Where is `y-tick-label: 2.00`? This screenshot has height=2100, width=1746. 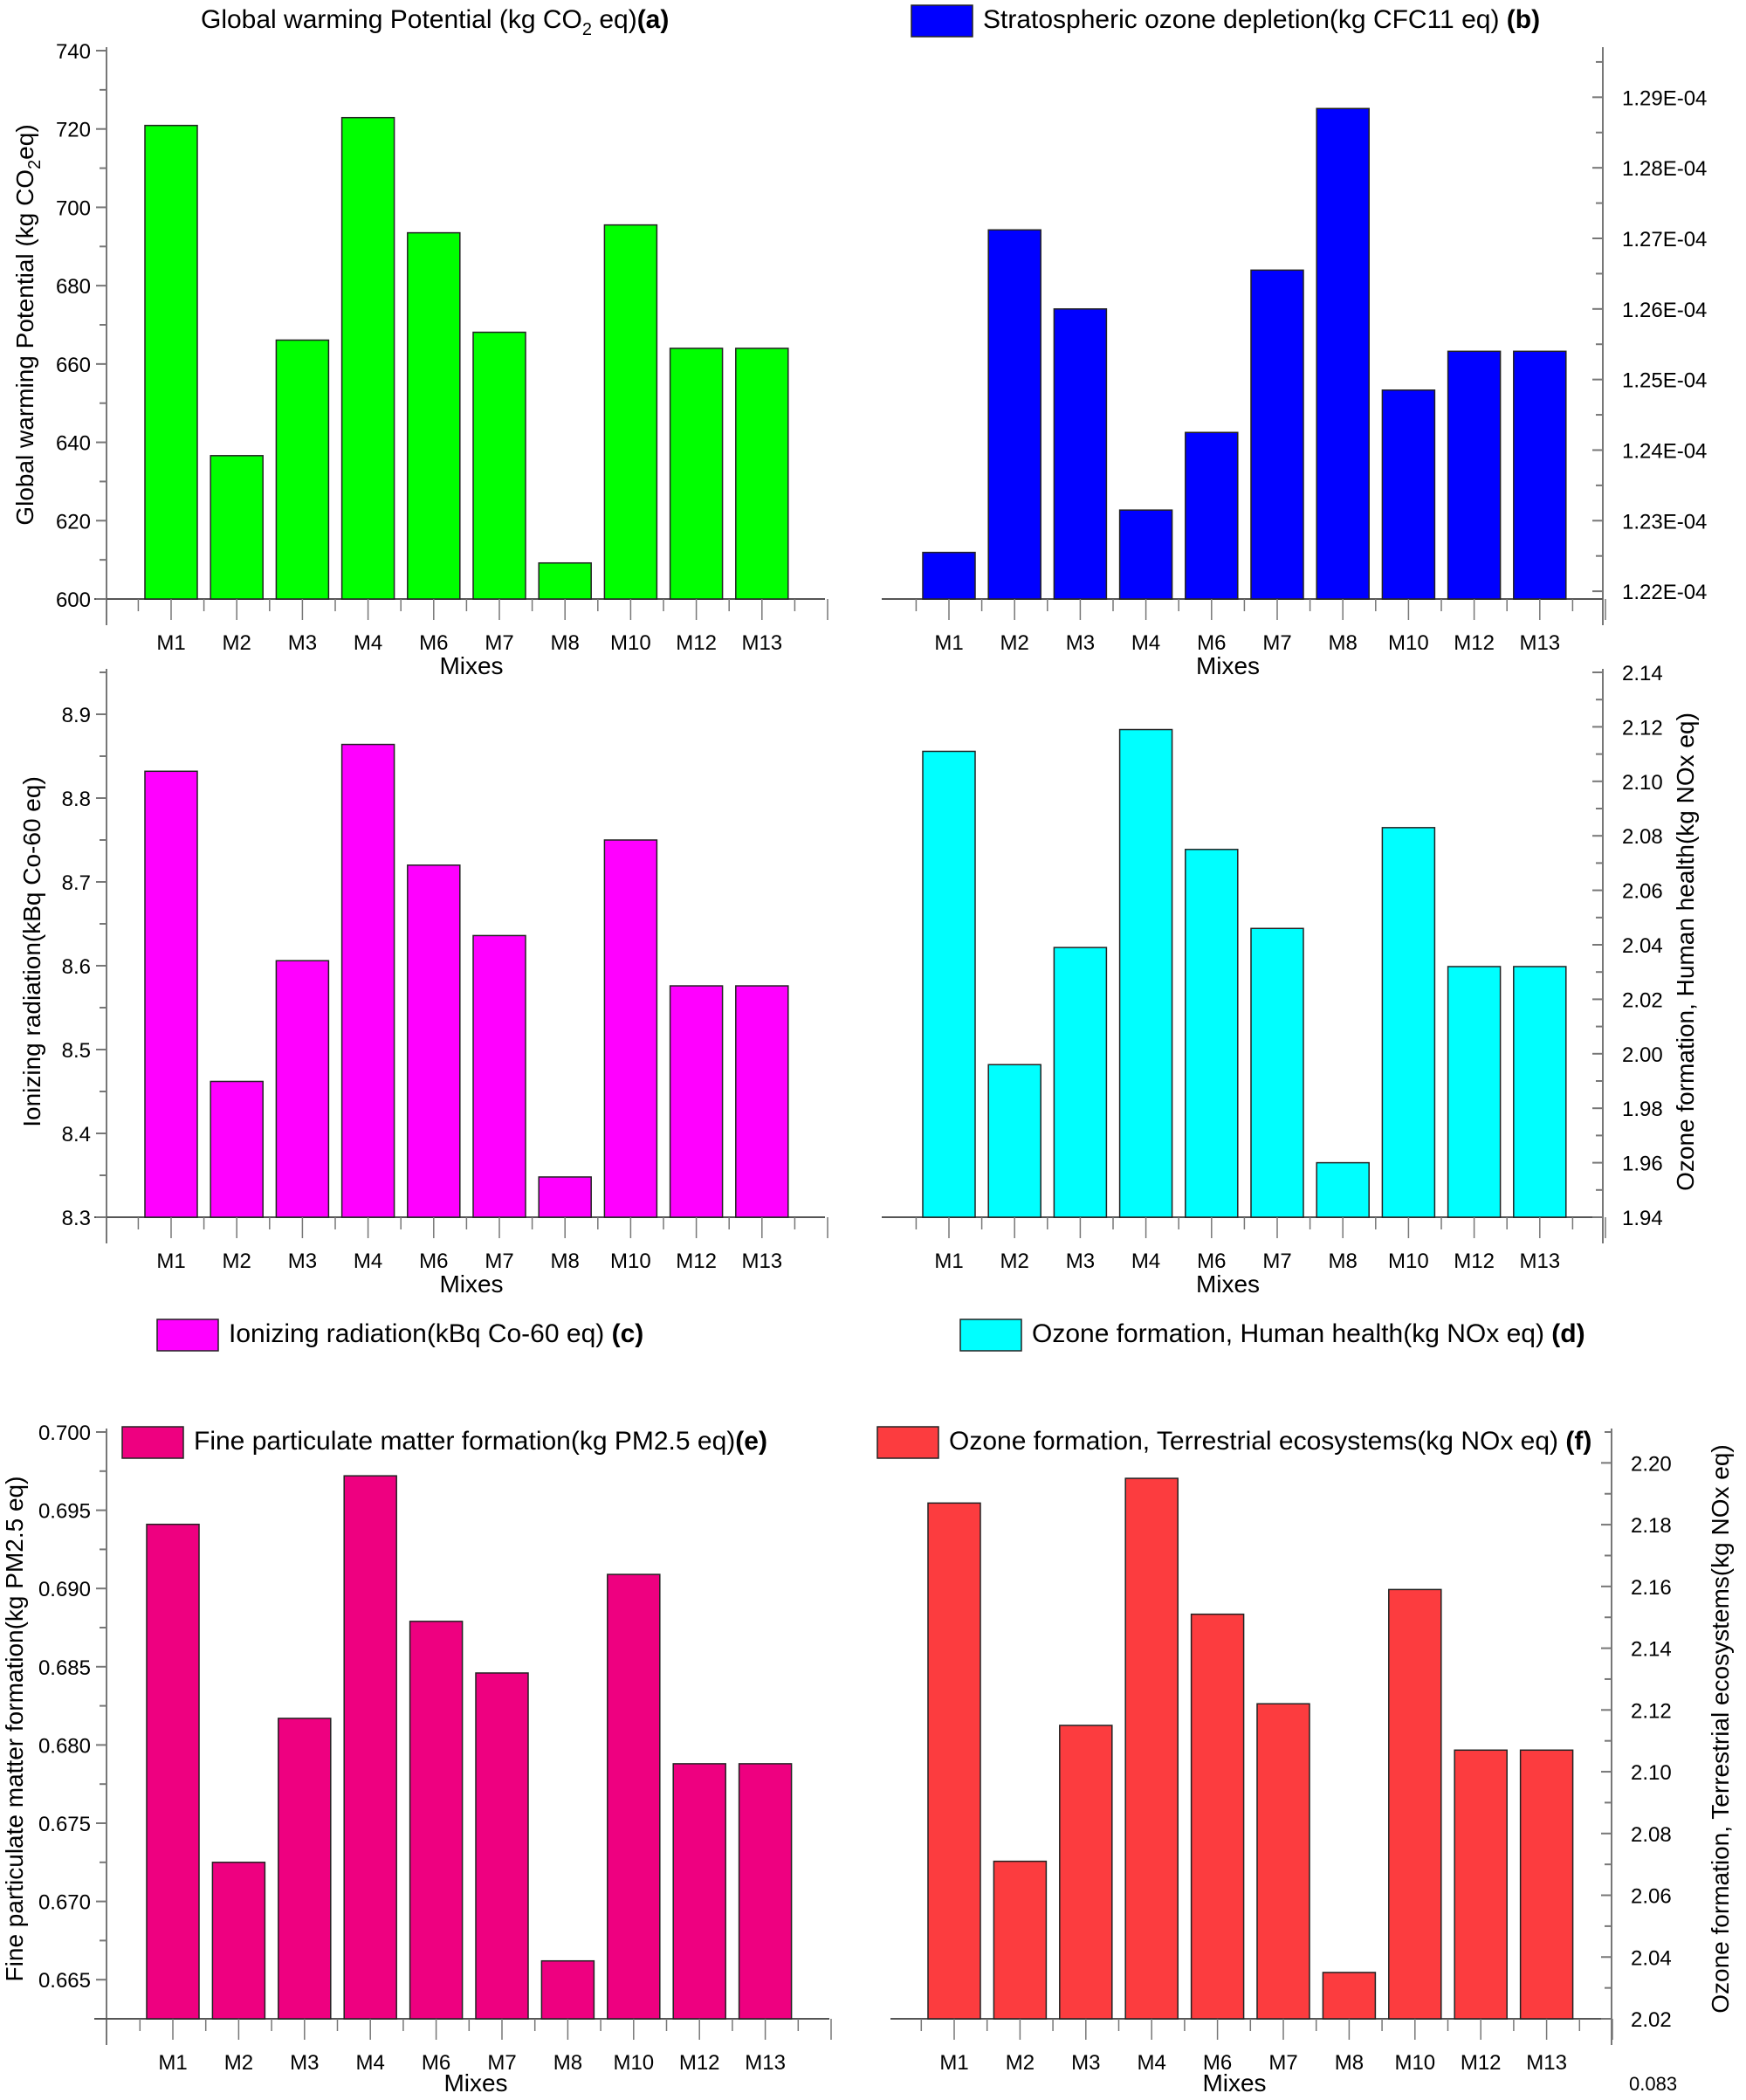
y-tick-label: 2.00 is located at coordinates (1642, 1055).